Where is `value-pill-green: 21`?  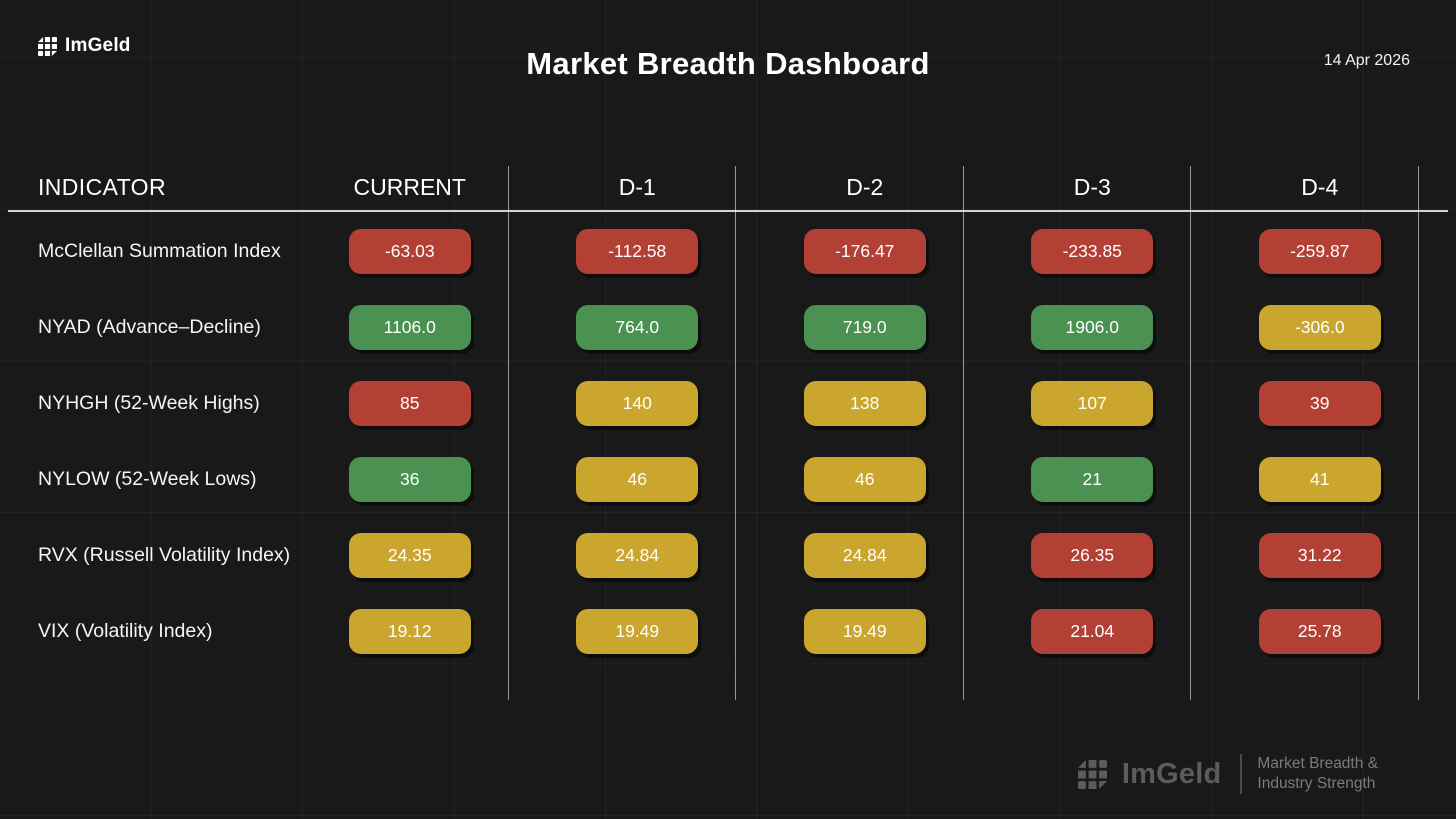 value-pill-green: 21 is located at coordinates (1092, 479).